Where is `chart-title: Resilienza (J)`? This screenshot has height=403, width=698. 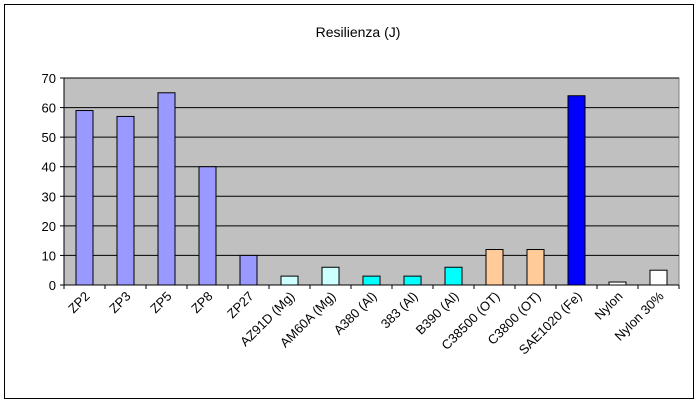
chart-title: Resilienza (J) is located at coordinates (358, 32).